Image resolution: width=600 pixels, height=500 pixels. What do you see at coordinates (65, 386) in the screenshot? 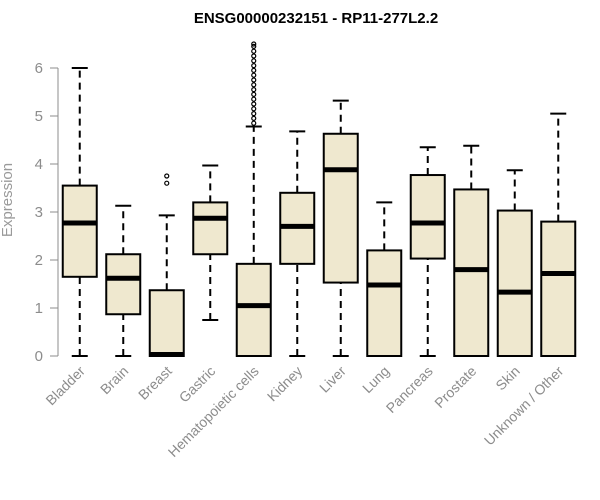
I see `category-label: Bladder` at bounding box center [65, 386].